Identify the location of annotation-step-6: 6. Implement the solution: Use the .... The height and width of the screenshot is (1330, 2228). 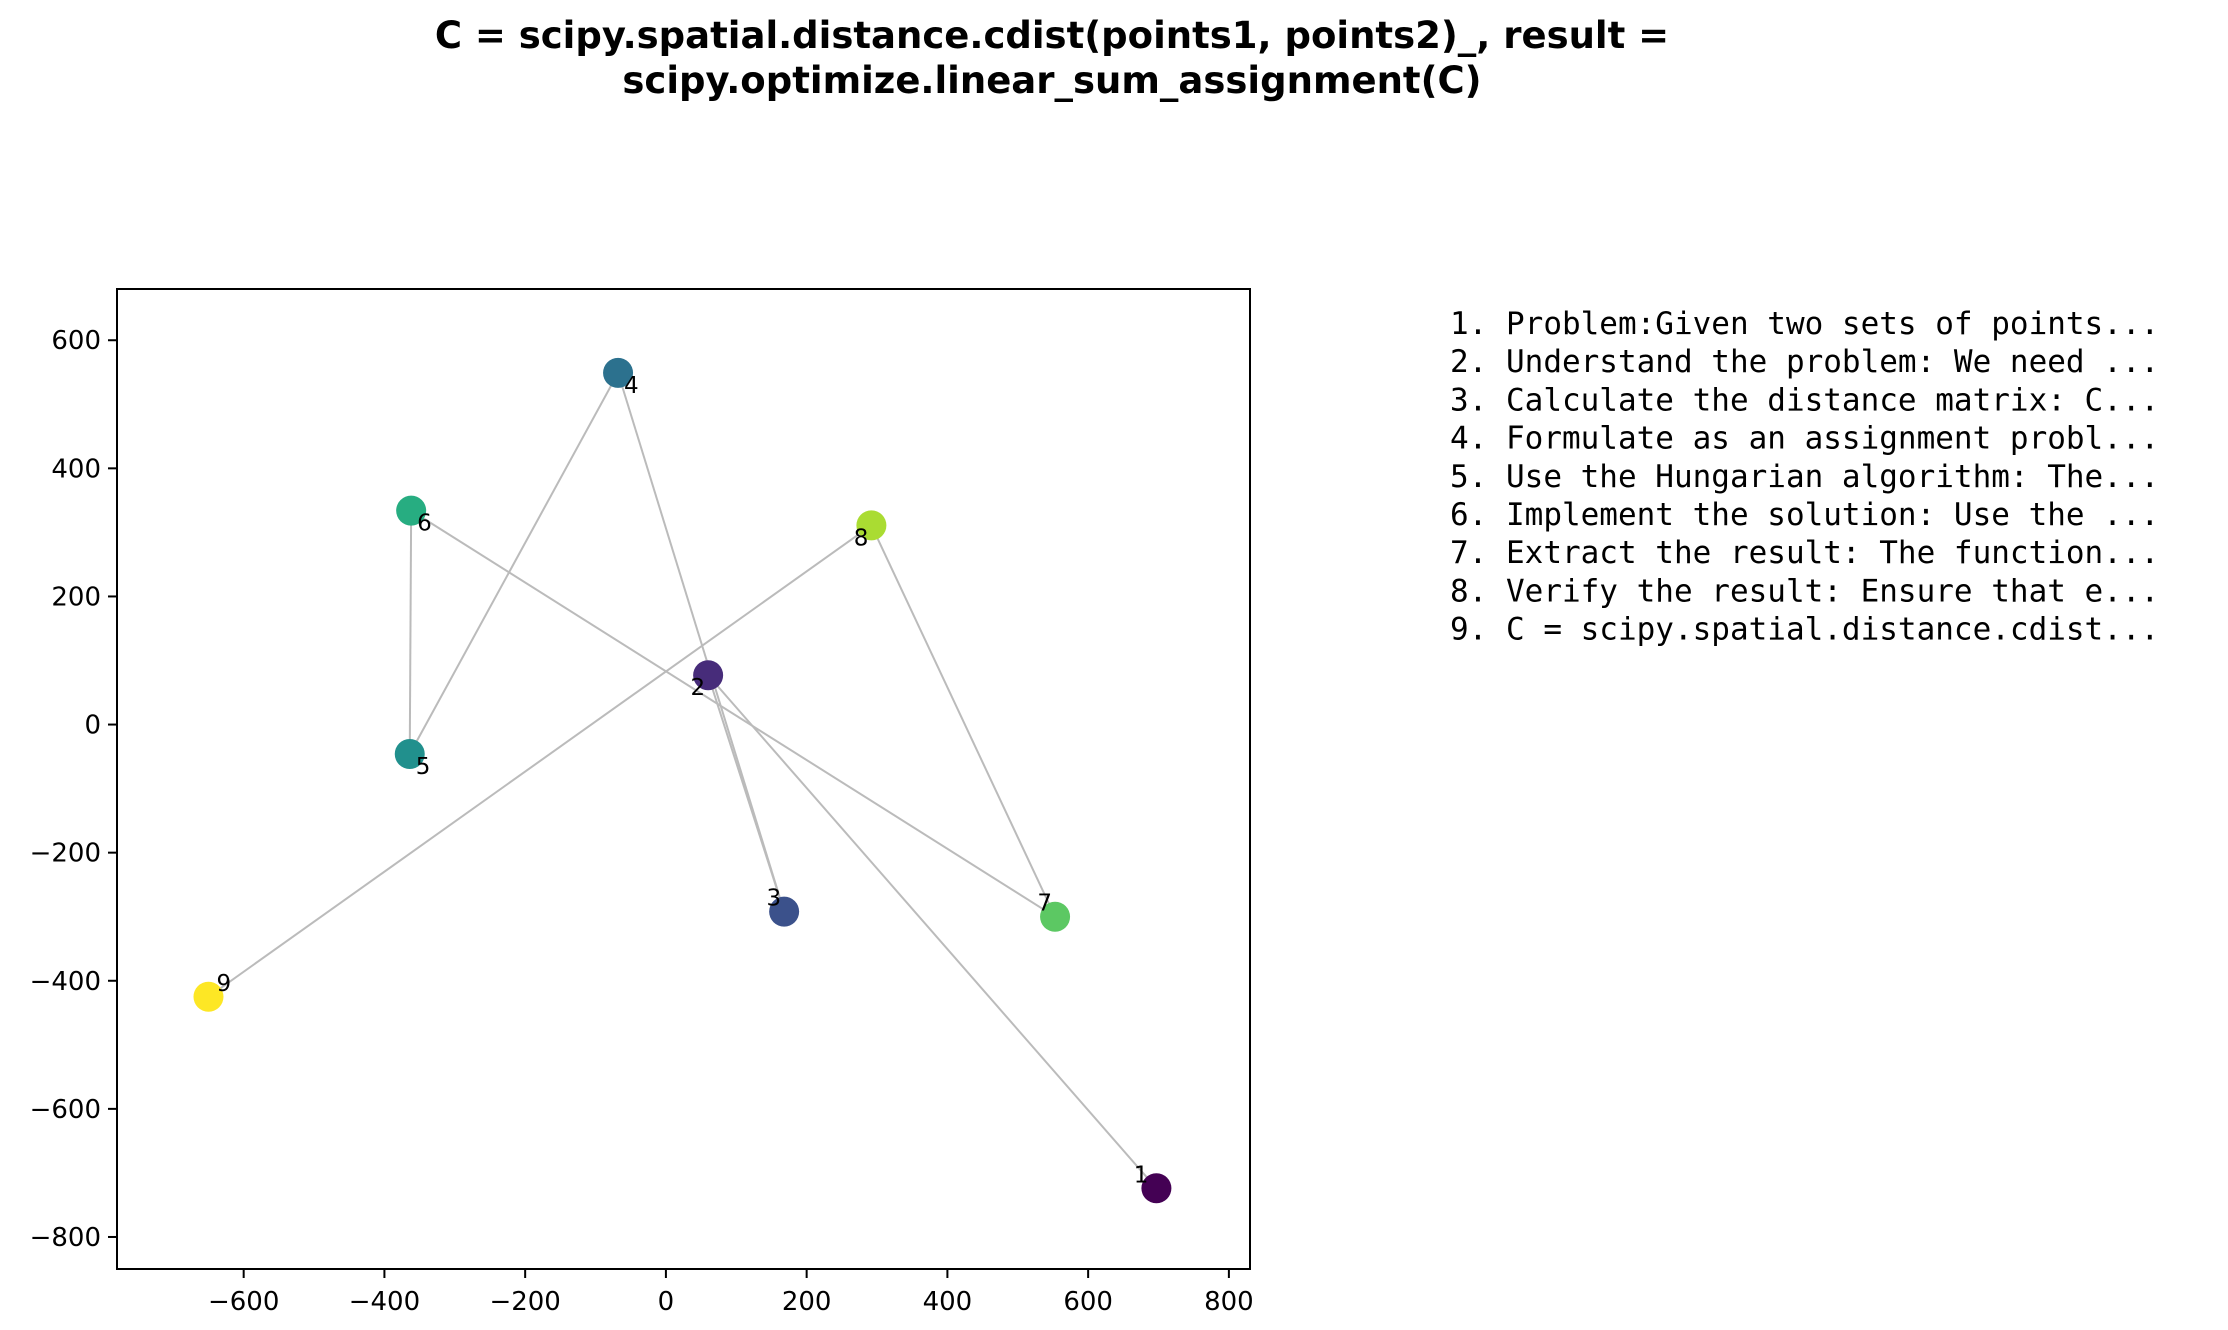
(1804, 515).